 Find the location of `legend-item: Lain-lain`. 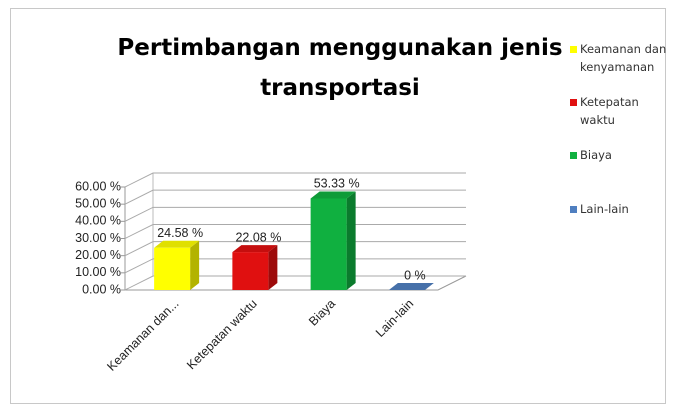

legend-item: Lain-lain is located at coordinates (623, 209).